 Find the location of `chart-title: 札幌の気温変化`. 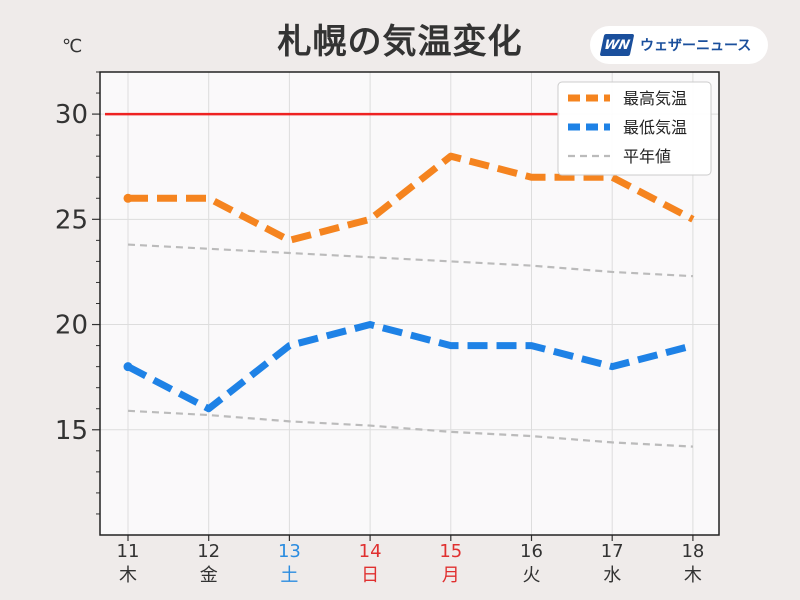

chart-title: 札幌の気温変化 is located at coordinates (400, 42).